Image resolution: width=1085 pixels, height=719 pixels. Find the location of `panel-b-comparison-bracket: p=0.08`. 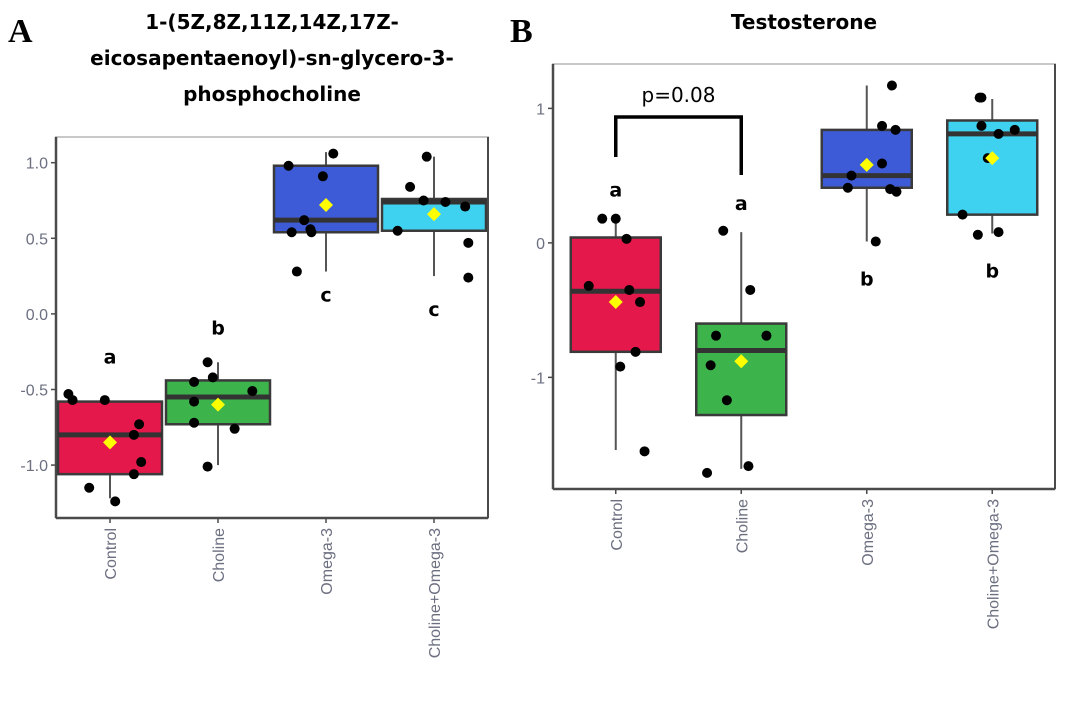

panel-b-comparison-bracket: p=0.08 is located at coordinates (678, 129).